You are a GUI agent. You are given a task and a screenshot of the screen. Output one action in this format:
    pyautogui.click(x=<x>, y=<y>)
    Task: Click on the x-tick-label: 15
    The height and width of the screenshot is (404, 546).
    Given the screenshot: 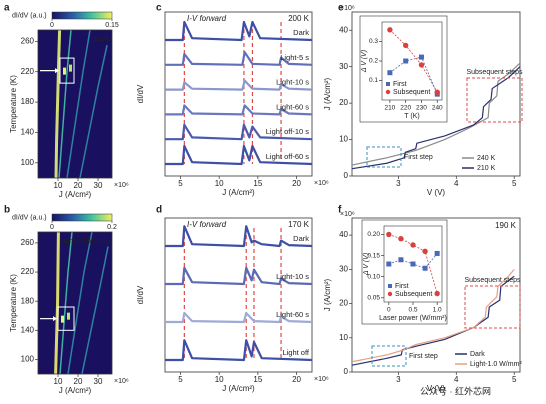 What is the action you would take?
    pyautogui.click(x=257, y=379)
    